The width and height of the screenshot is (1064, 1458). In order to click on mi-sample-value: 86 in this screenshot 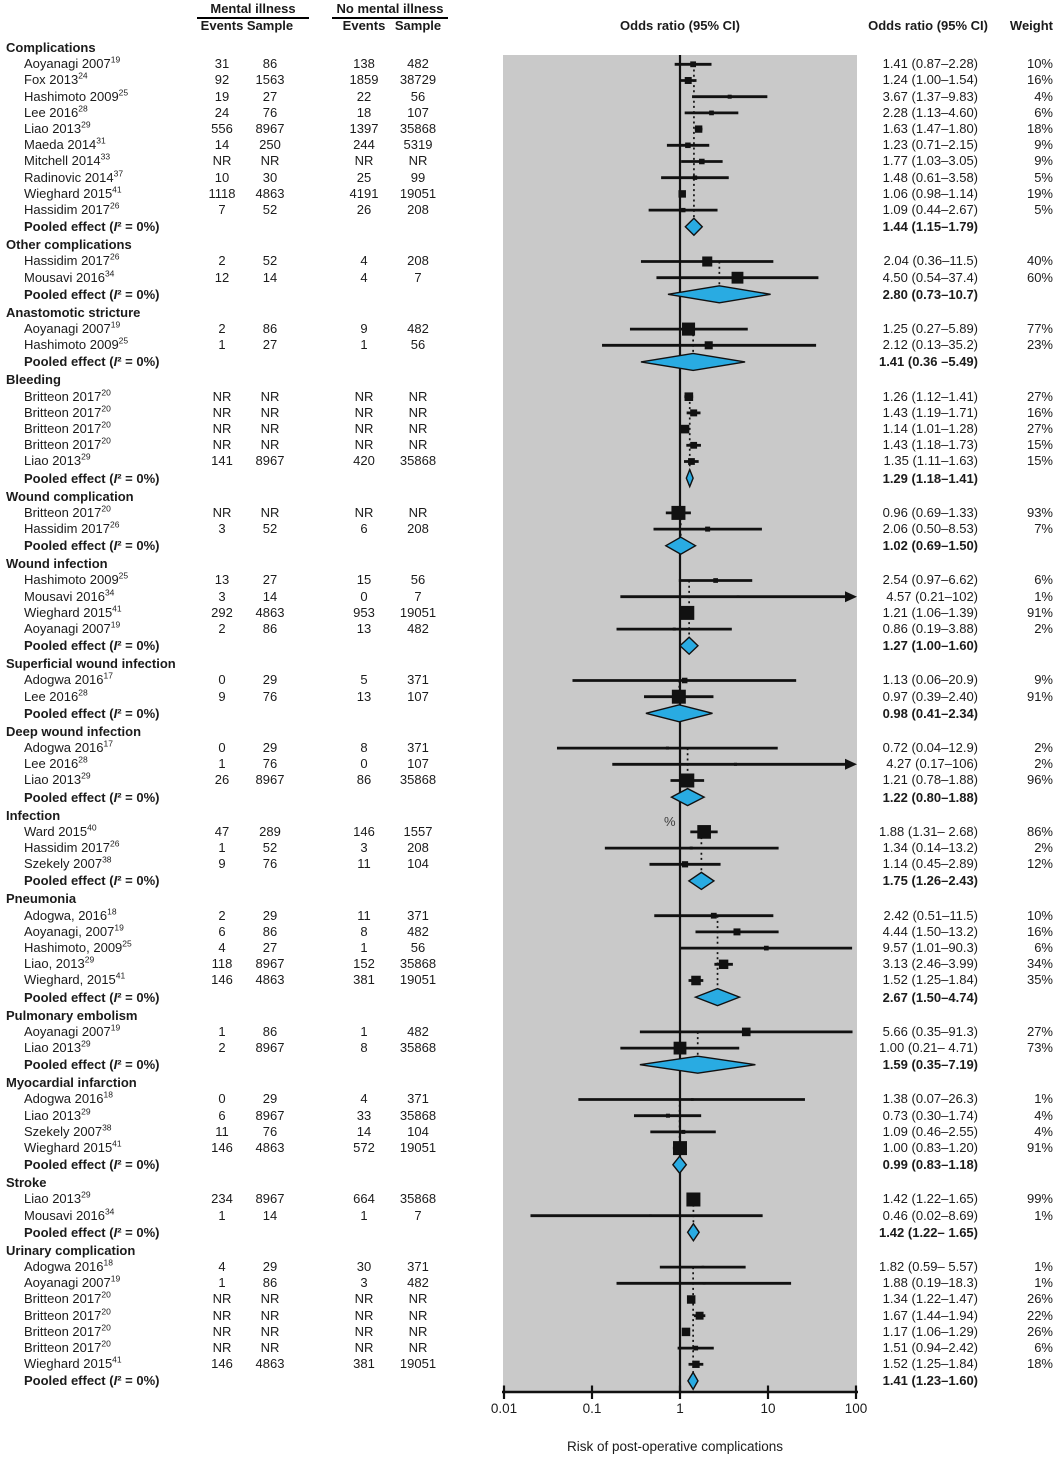, I will do `click(270, 328)`.